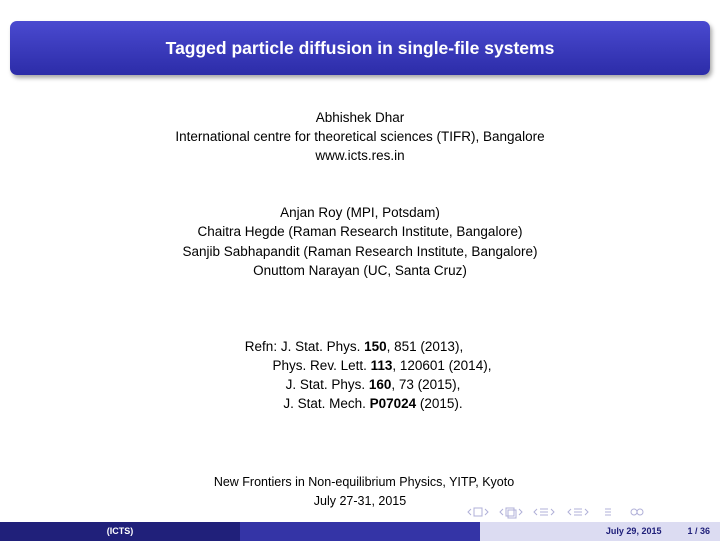 This screenshot has height=541, width=720. What do you see at coordinates (425, 346) in the screenshot?
I see `ref-text: , 851 (2013),` at bounding box center [425, 346].